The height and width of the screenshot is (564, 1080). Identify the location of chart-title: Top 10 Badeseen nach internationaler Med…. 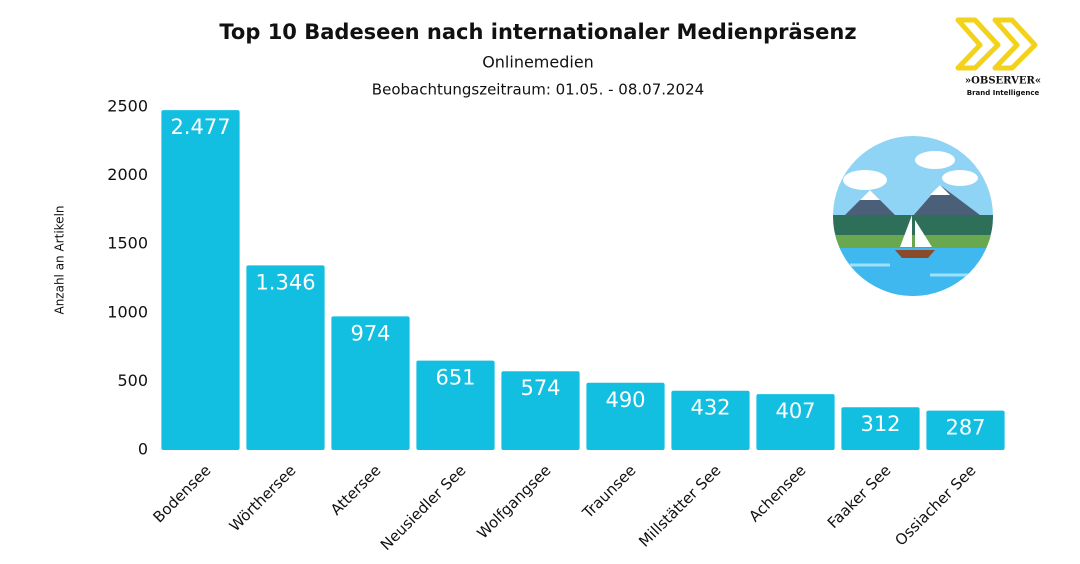
(537, 32).